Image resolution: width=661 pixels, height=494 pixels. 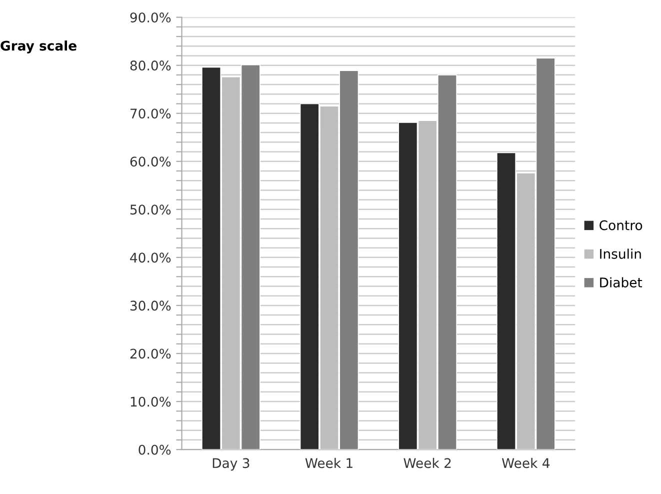 What do you see at coordinates (621, 225) in the screenshot?
I see `legend-label: Contro` at bounding box center [621, 225].